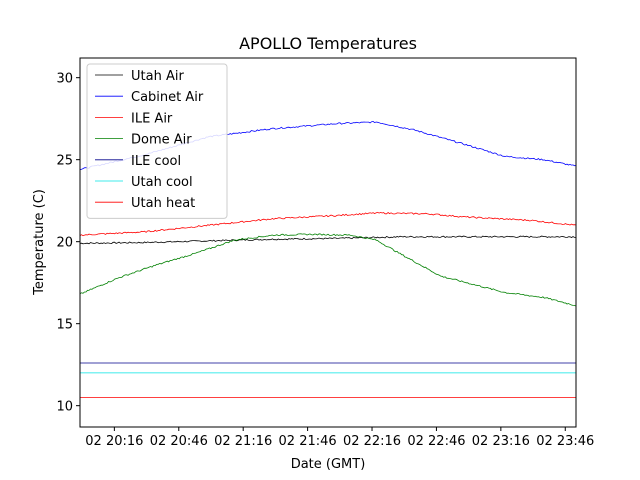 The image size is (640, 480). Describe the element at coordinates (64, 79) in the screenshot. I see `y-tick-label: 30` at that location.